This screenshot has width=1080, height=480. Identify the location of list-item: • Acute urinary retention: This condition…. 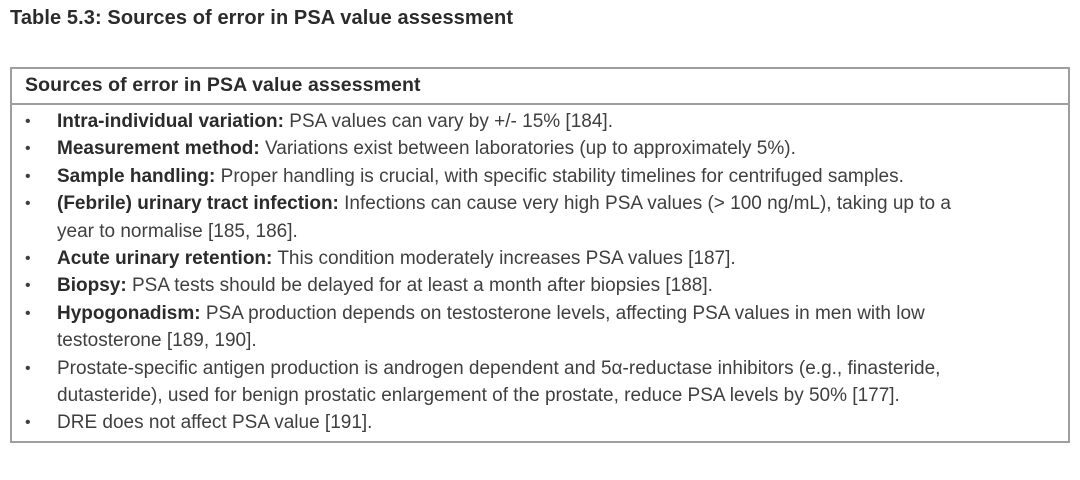
(533, 258).